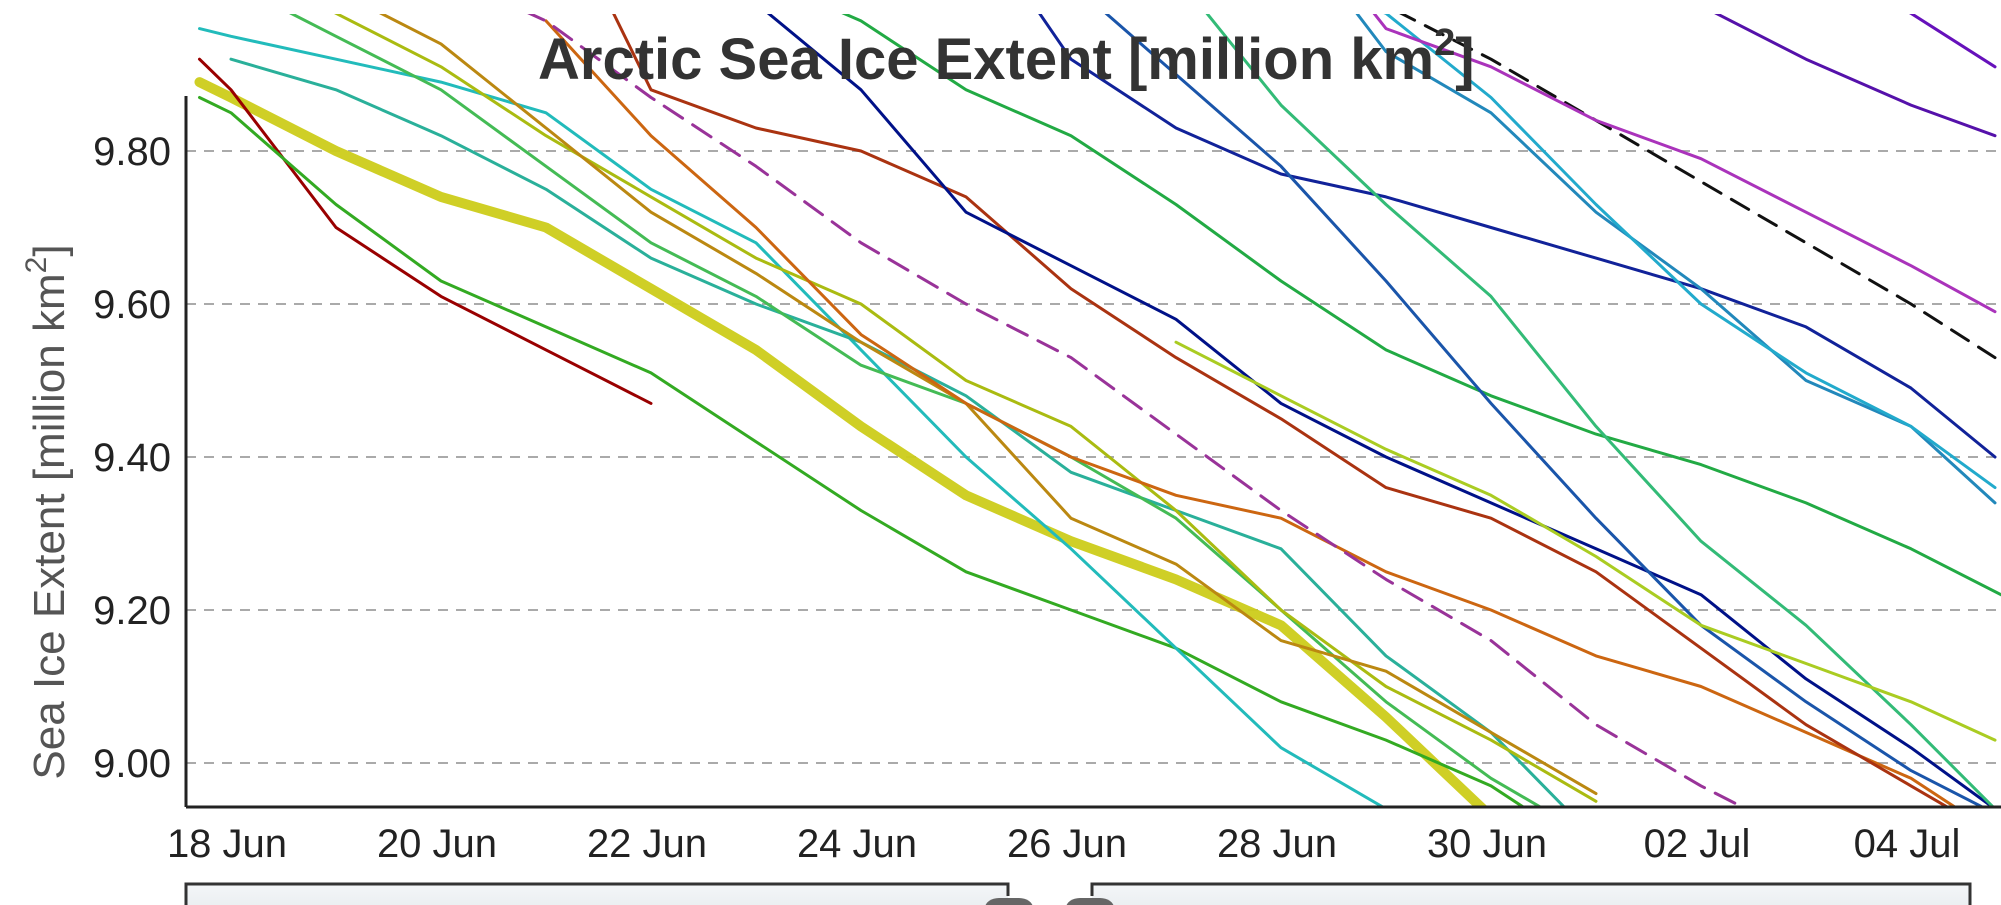  What do you see at coordinates (1009, 901) in the screenshot?
I see `navigator-left-handle` at bounding box center [1009, 901].